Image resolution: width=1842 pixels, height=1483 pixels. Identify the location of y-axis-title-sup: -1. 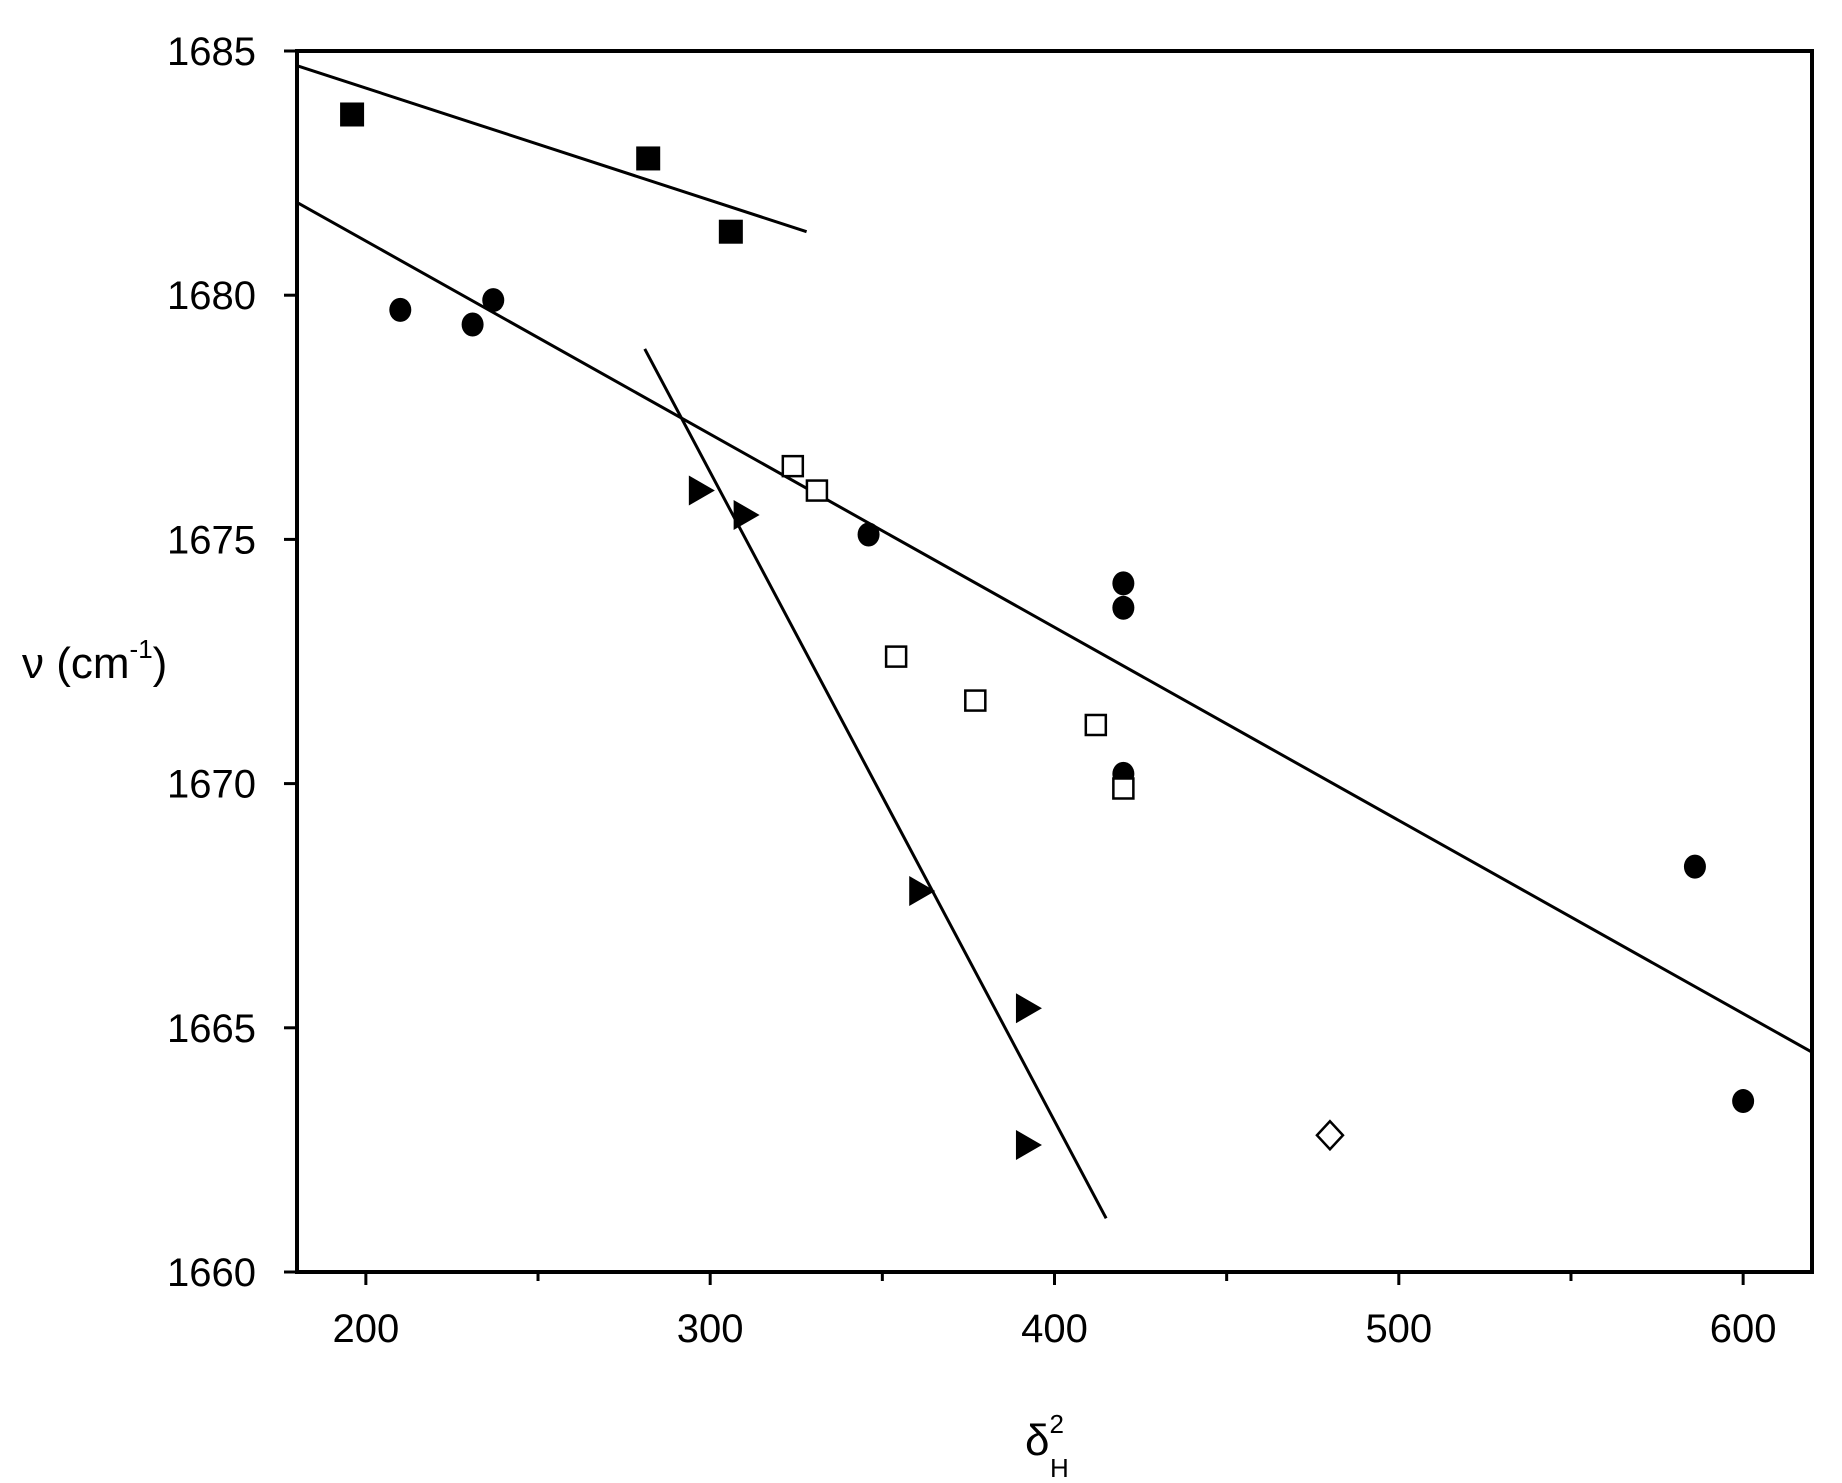
(141, 649).